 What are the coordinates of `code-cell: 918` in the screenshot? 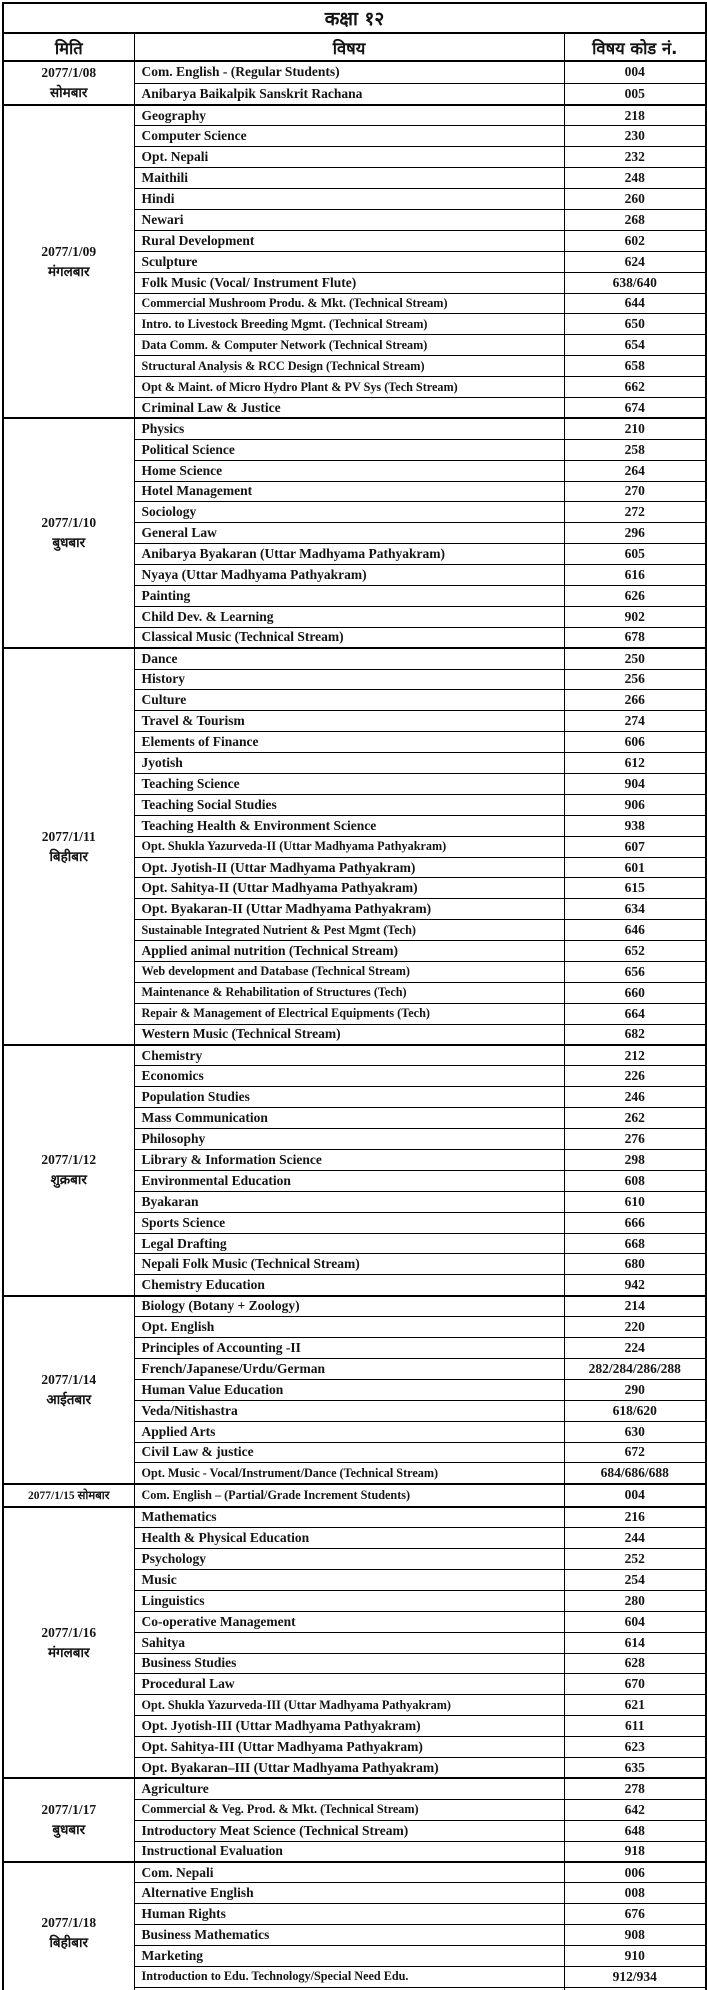 It's located at (635, 1851).